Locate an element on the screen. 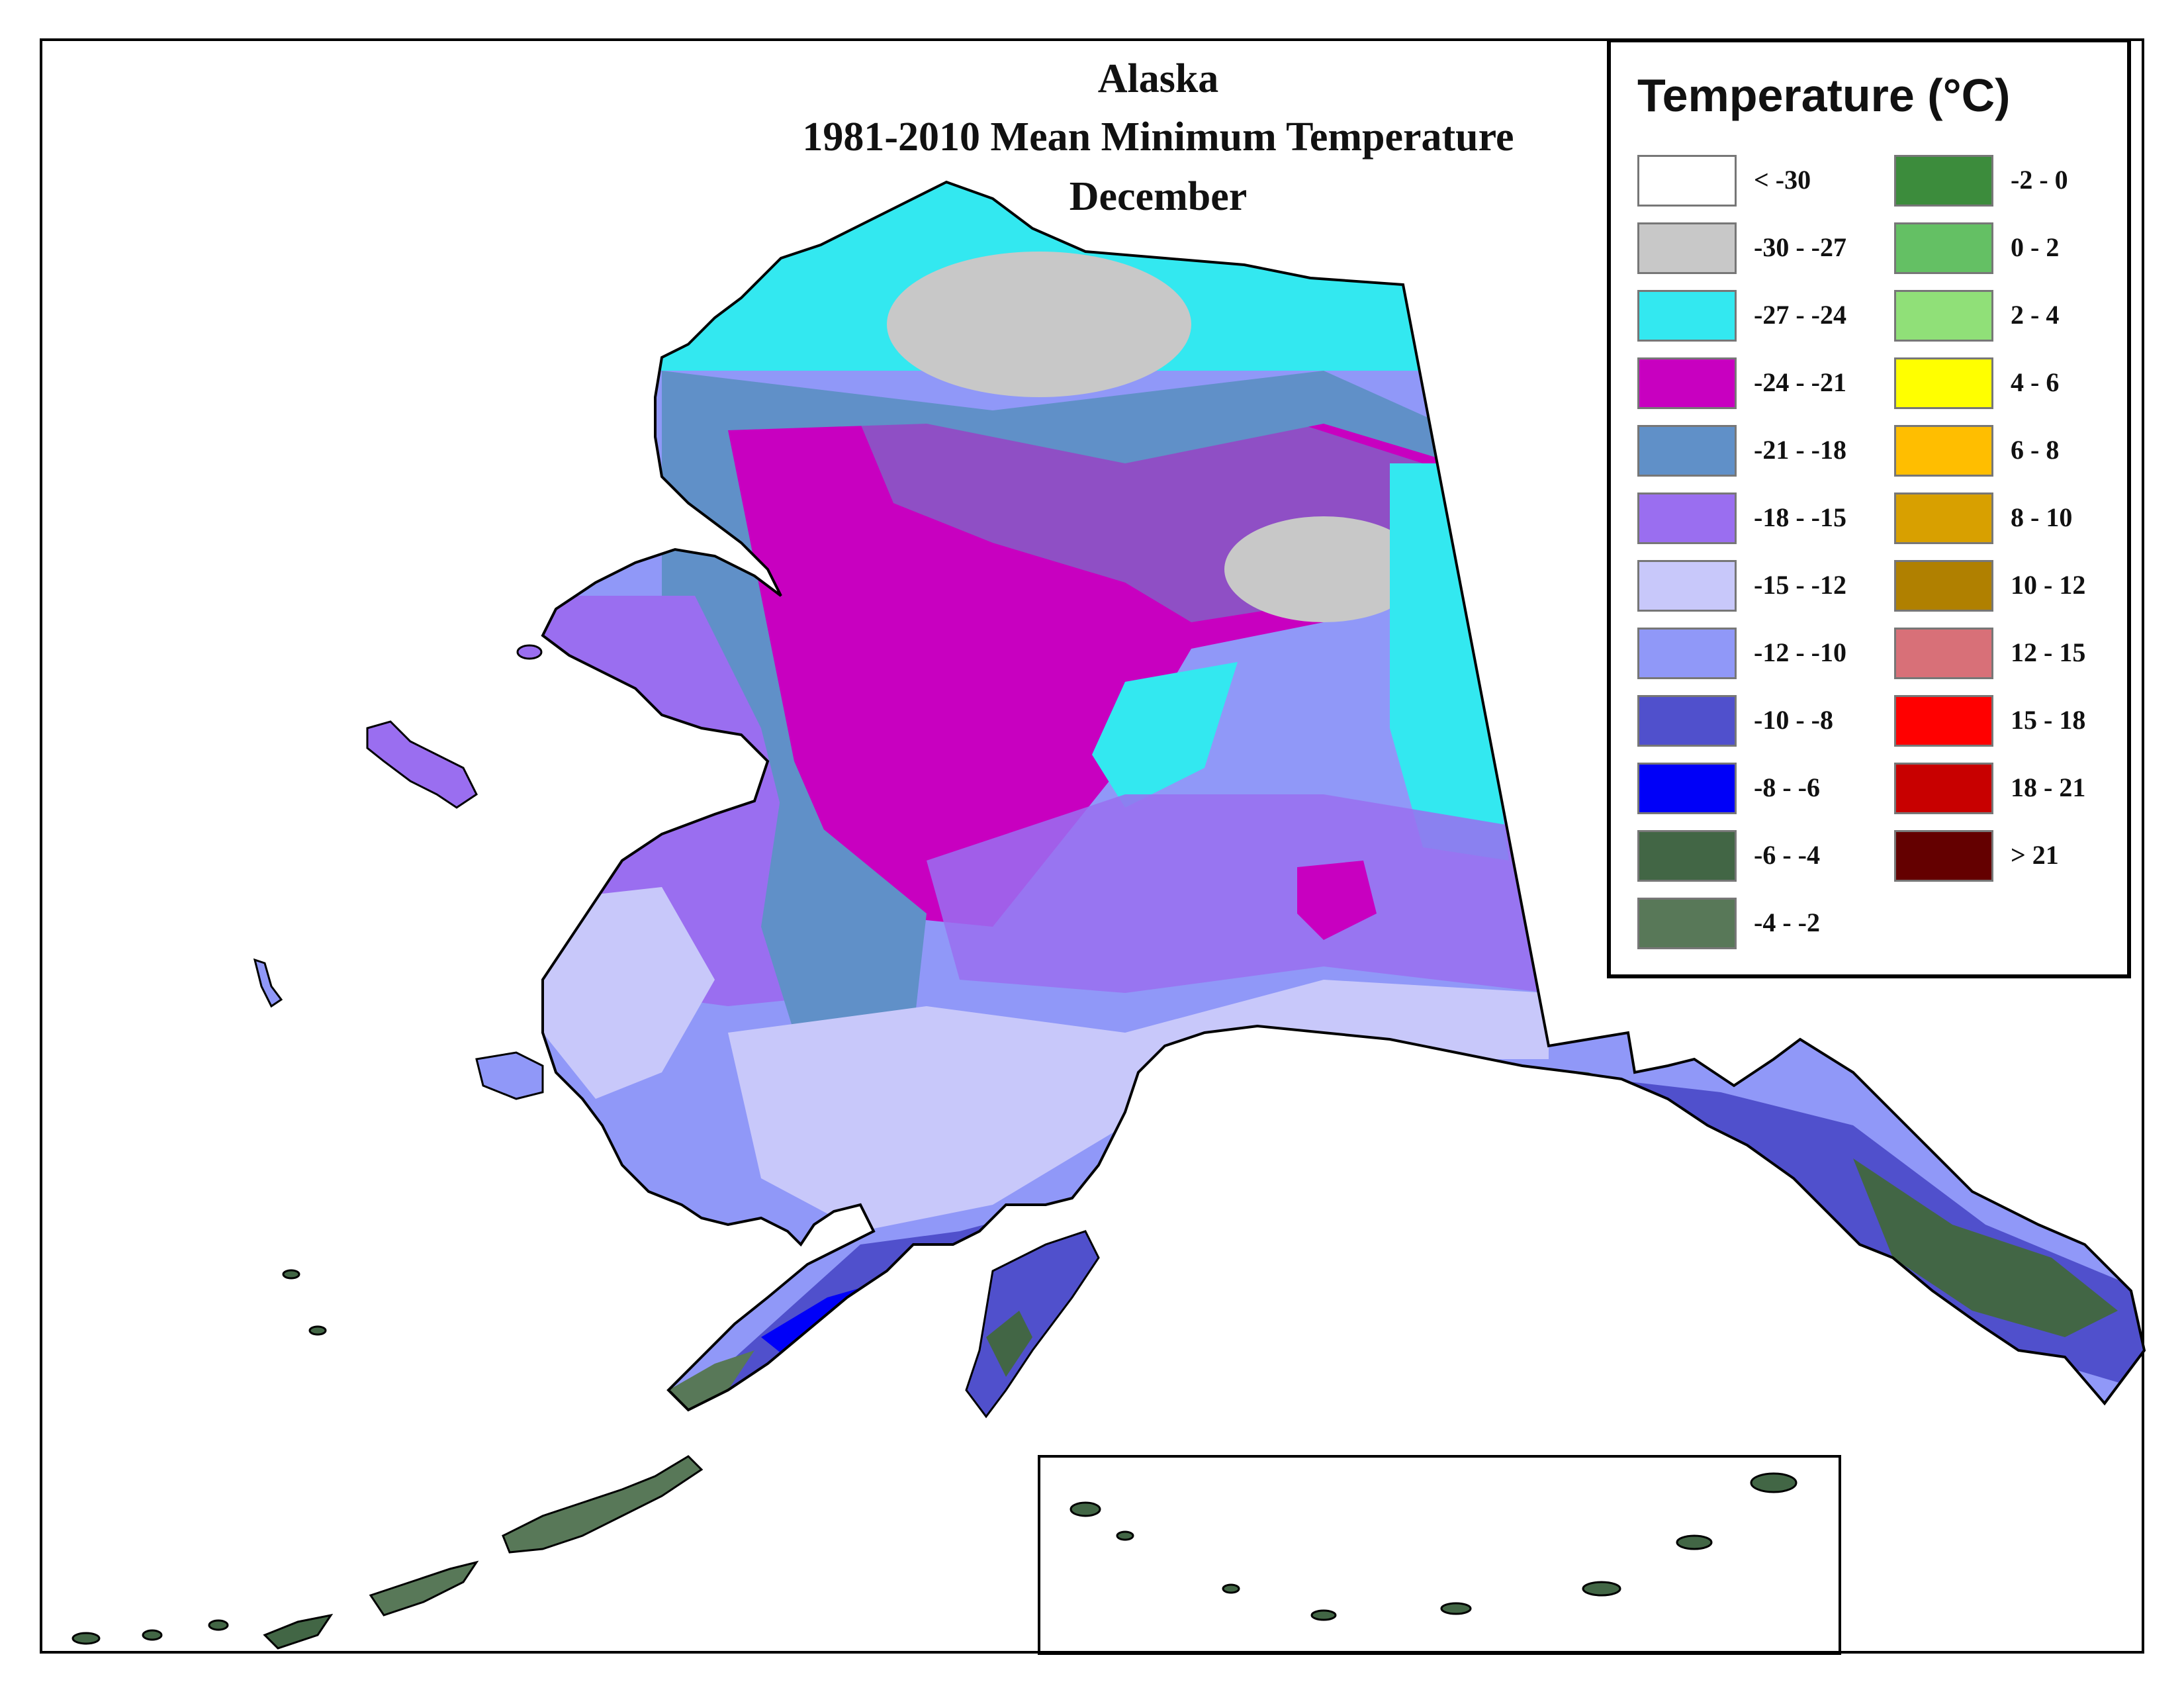  legend-item: 10 - 12 is located at coordinates (1989, 594).